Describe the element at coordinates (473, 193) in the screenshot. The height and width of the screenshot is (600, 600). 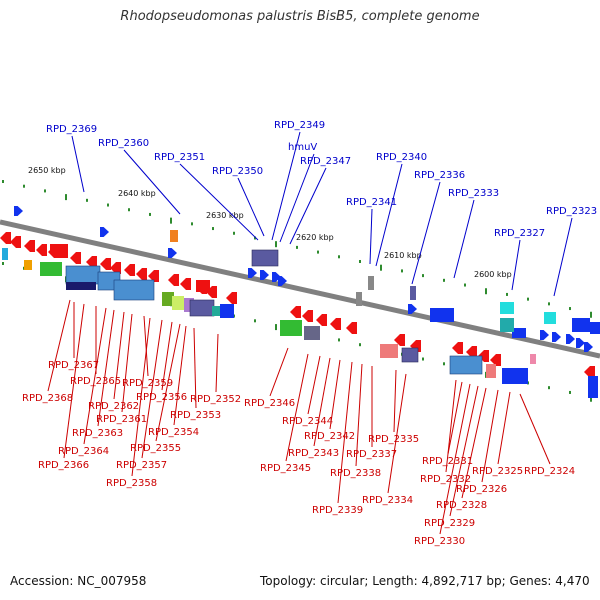
I see `gene-label-forward: RPD_2333` at that location.